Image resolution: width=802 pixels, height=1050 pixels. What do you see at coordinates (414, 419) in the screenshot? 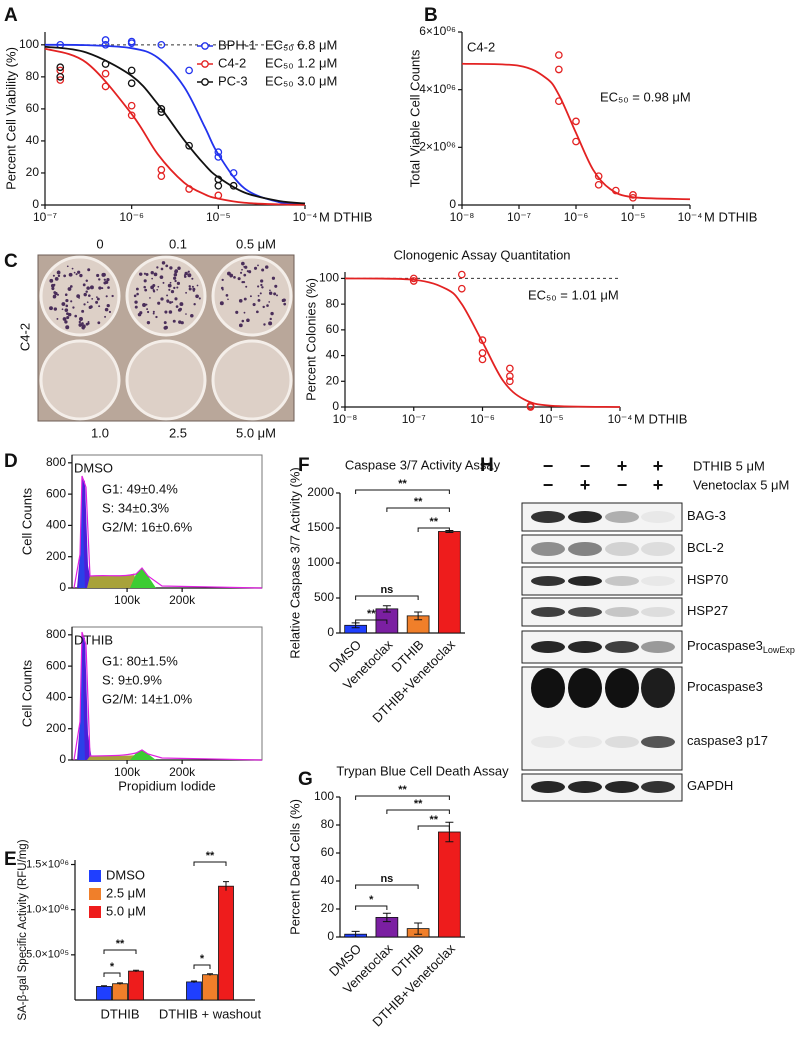
I see `x-tick-label: 10⁻⁷` at bounding box center [414, 419].